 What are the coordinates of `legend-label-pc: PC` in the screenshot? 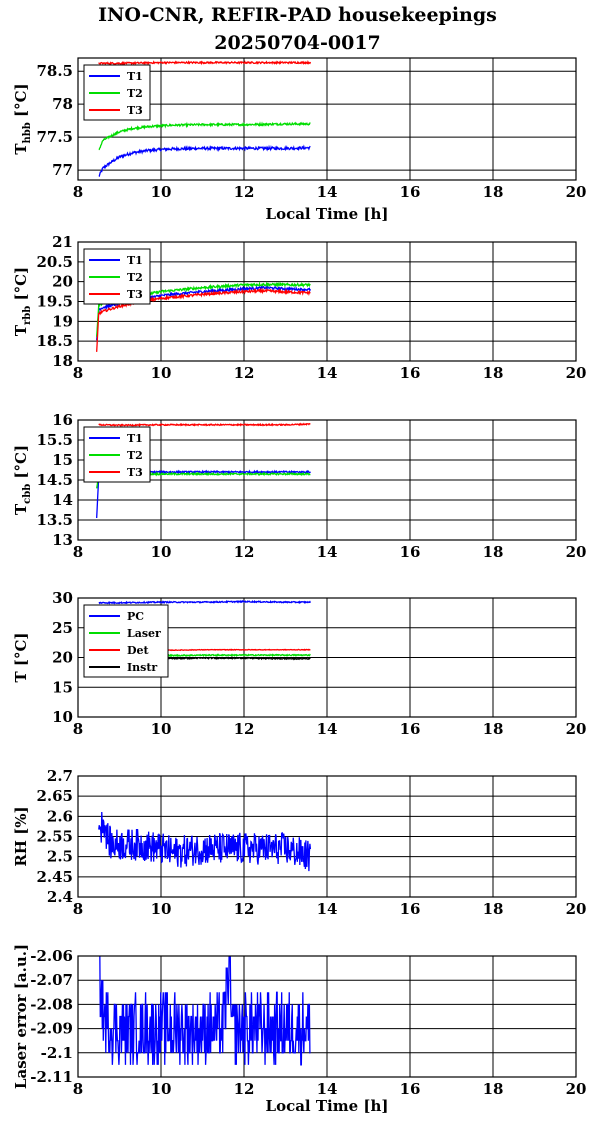 It's located at (135, 616).